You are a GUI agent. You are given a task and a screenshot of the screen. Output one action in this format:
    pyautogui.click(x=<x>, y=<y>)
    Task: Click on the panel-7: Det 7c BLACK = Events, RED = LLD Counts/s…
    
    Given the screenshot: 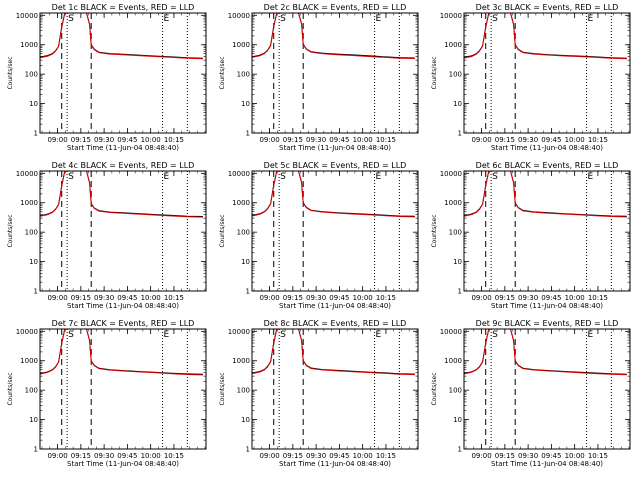 What is the action you would take?
    pyautogui.click(x=107, y=393)
    